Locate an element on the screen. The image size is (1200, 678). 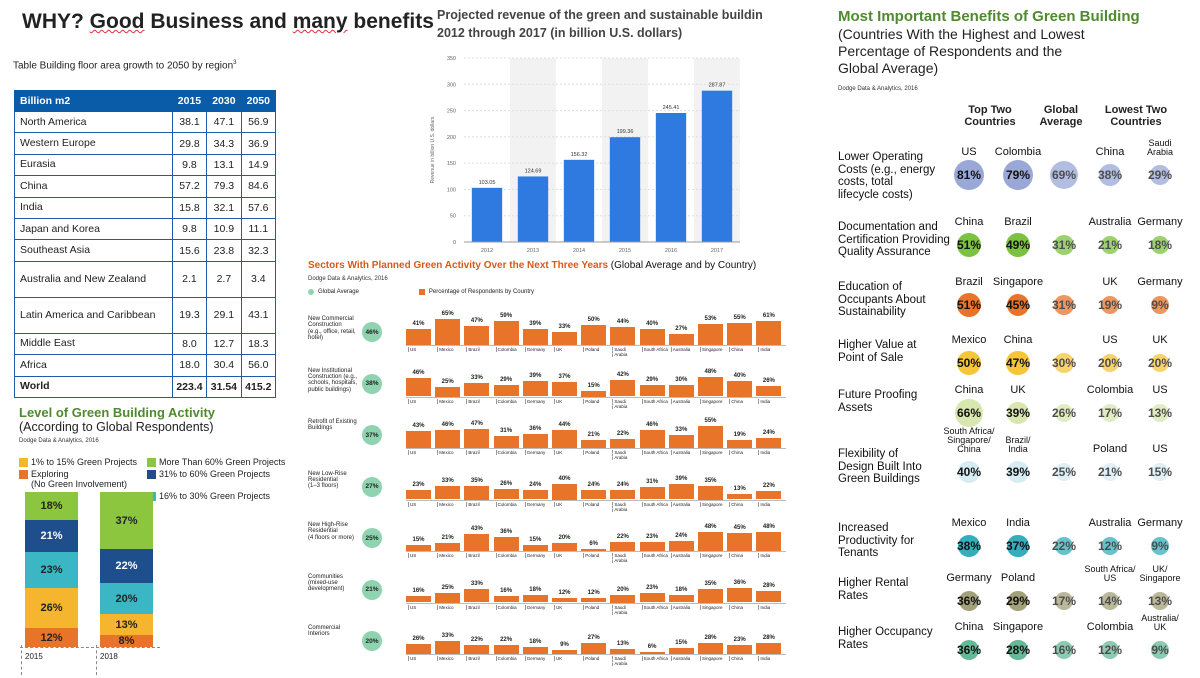
data-label: 35% is located at coordinates (476, 480).